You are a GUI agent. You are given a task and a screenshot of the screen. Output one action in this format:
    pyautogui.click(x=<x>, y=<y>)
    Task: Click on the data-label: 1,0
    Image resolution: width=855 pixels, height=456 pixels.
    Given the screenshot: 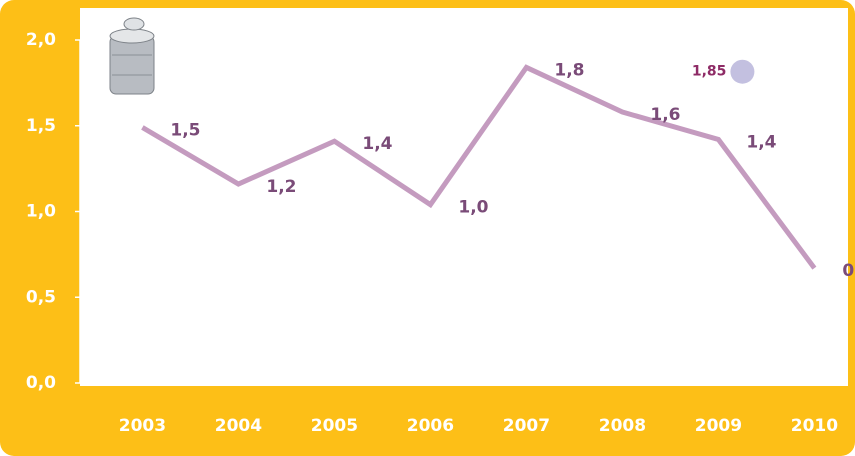 What is the action you would take?
    pyautogui.click(x=473, y=208)
    